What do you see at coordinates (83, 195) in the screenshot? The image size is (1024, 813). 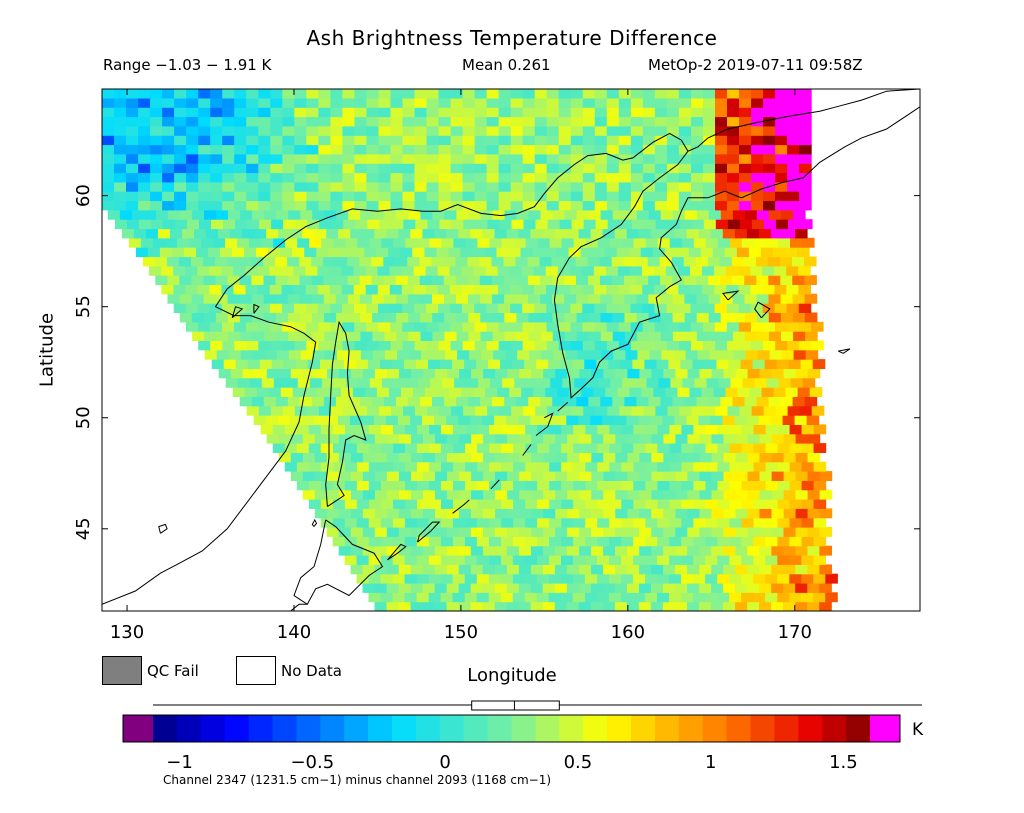 I see `y-tick-label: 60` at bounding box center [83, 195].